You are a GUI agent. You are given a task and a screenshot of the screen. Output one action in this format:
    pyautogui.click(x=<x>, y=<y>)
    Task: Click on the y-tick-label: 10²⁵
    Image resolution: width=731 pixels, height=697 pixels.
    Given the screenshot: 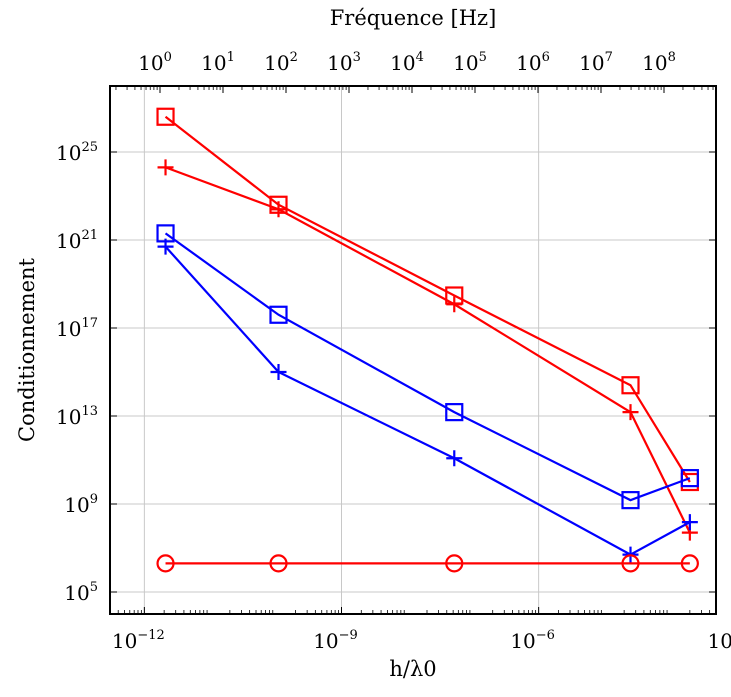 What is the action you would take?
    pyautogui.click(x=77, y=152)
    